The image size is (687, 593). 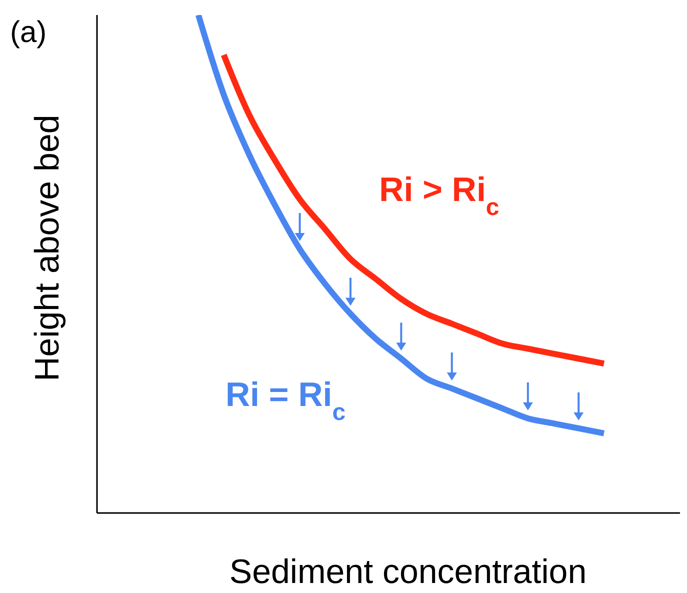 What do you see at coordinates (28, 33) in the screenshot?
I see `text: (a)` at bounding box center [28, 33].